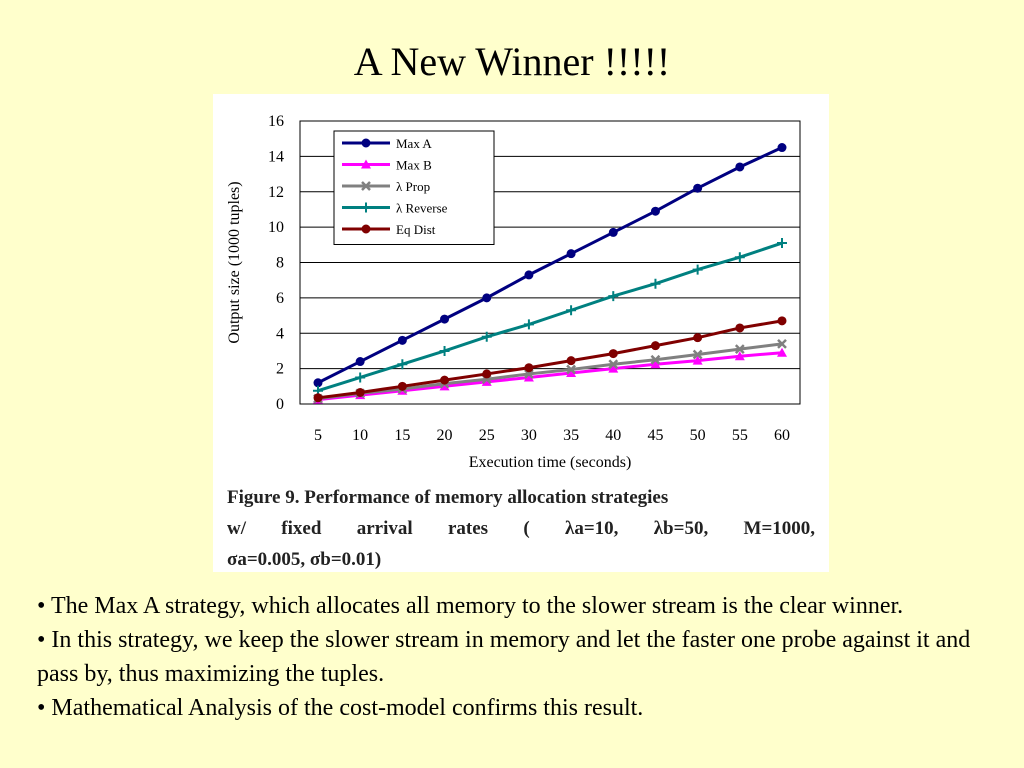 This screenshot has height=768, width=1024. What do you see at coordinates (487, 435) in the screenshot?
I see `x-tick-label: 25` at bounding box center [487, 435].